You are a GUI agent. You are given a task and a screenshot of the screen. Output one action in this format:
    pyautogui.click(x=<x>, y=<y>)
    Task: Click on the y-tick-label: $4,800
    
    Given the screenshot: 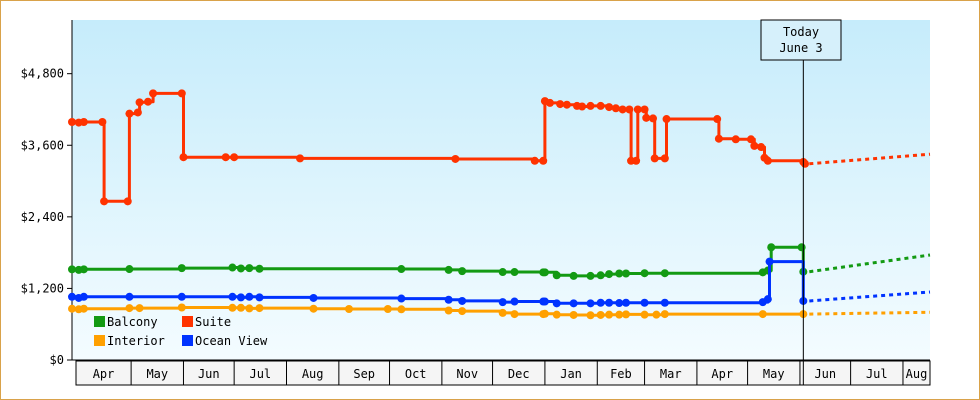 What is the action you would take?
    pyautogui.click(x=42, y=74)
    